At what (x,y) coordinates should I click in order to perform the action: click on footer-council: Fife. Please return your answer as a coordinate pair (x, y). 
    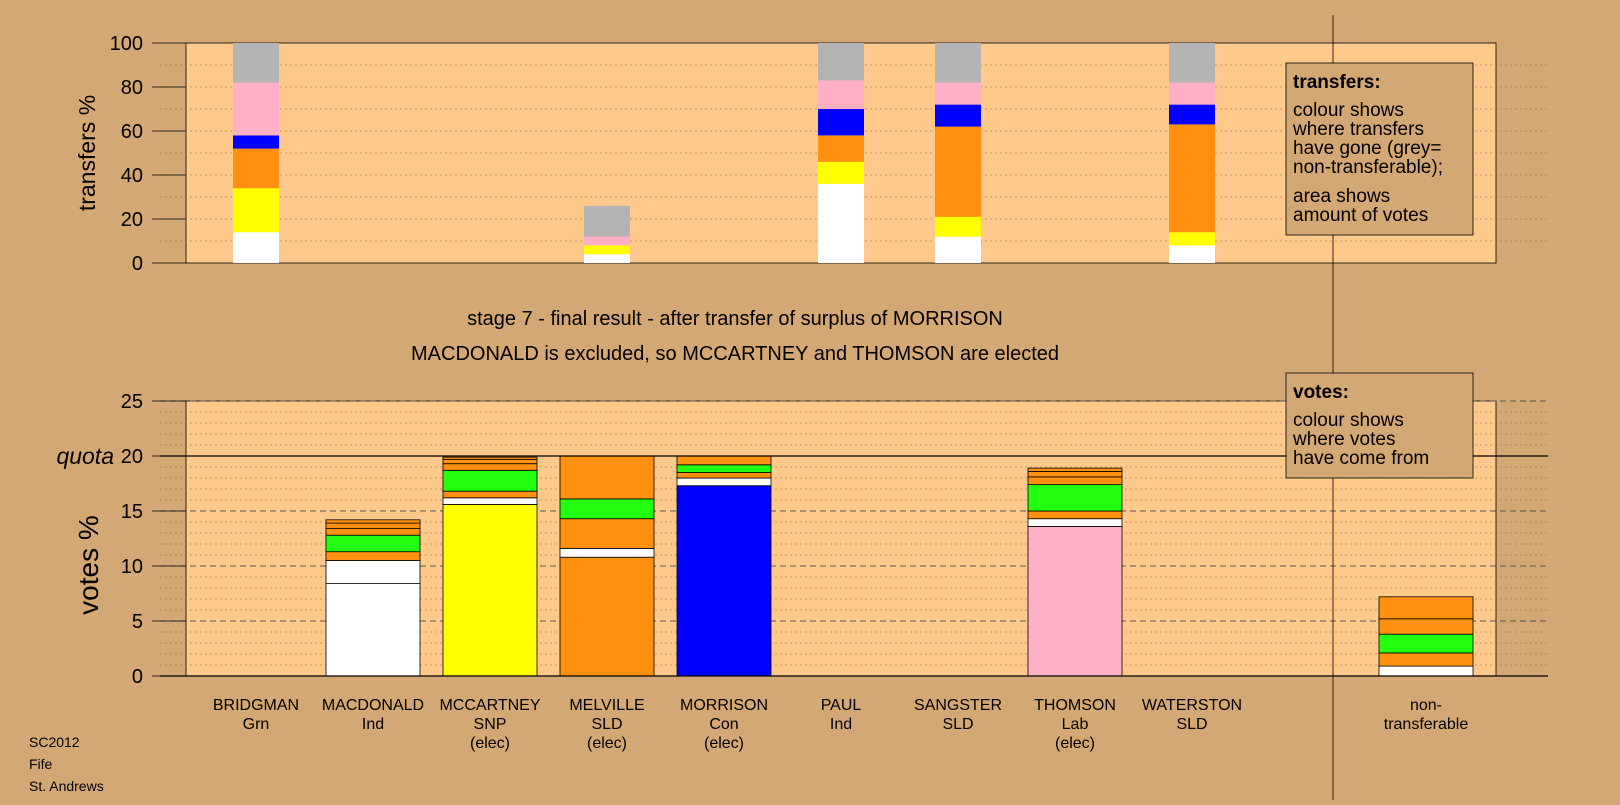
    Looking at the image, I should click on (41, 764).